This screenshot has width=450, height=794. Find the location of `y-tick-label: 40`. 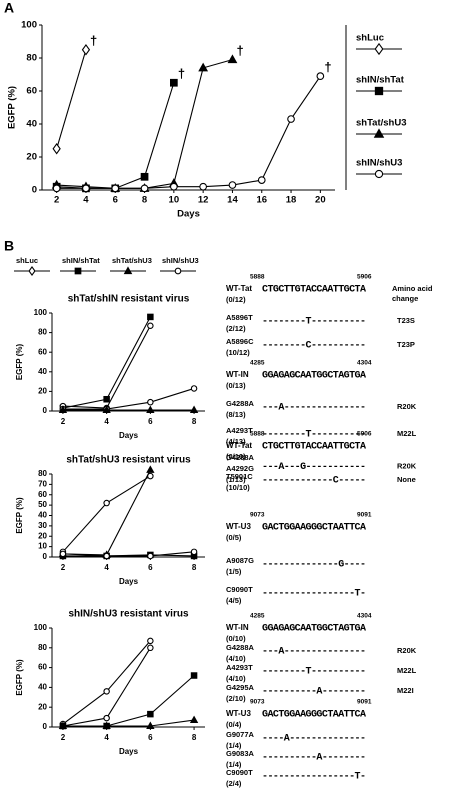

y-tick-label: 40 is located at coordinates (31, 124).